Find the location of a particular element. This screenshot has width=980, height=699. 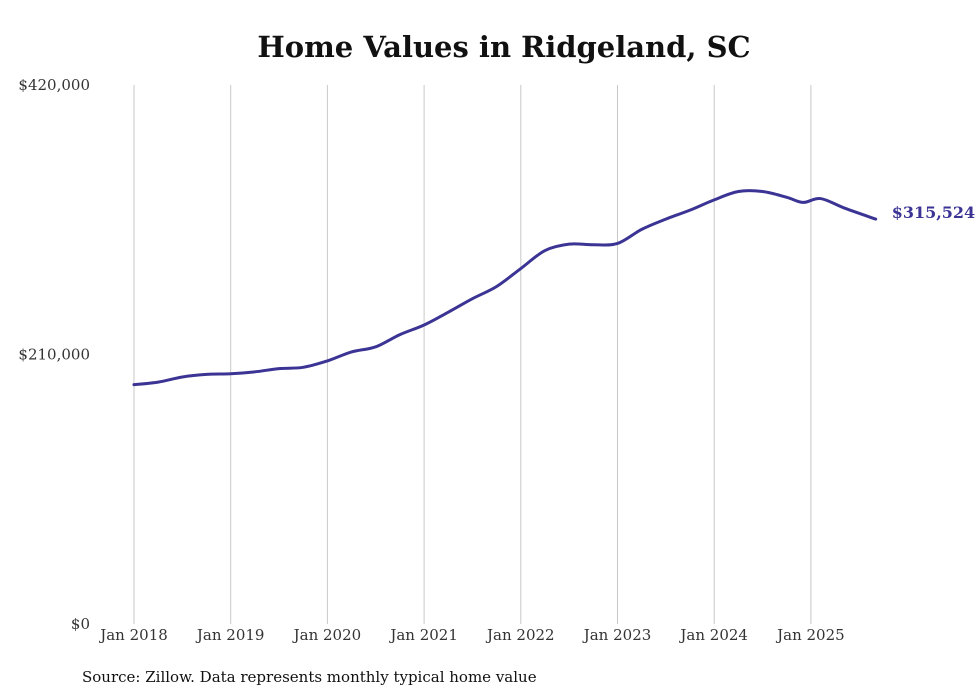

y-tick-label: $420,000 is located at coordinates (54, 85).